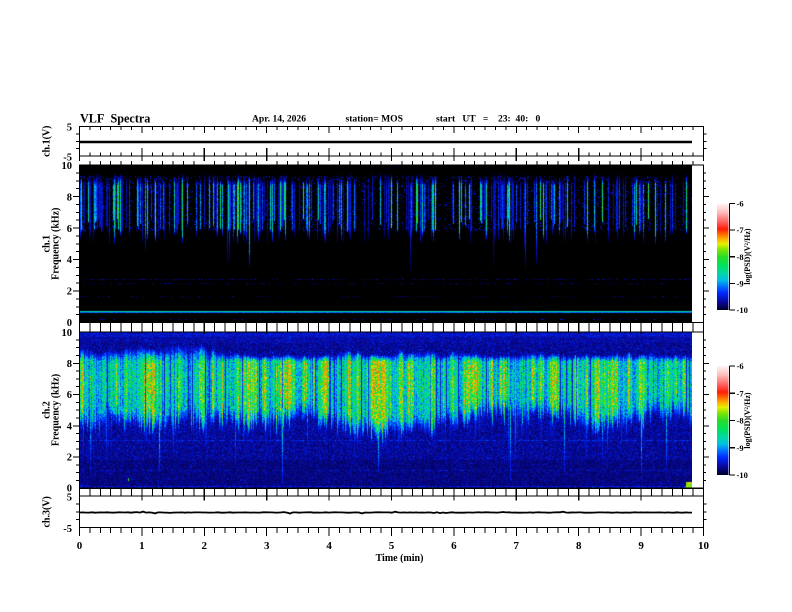  Describe the element at coordinates (47, 511) in the screenshot. I see `svg-text: ch.3(V)` at that location.